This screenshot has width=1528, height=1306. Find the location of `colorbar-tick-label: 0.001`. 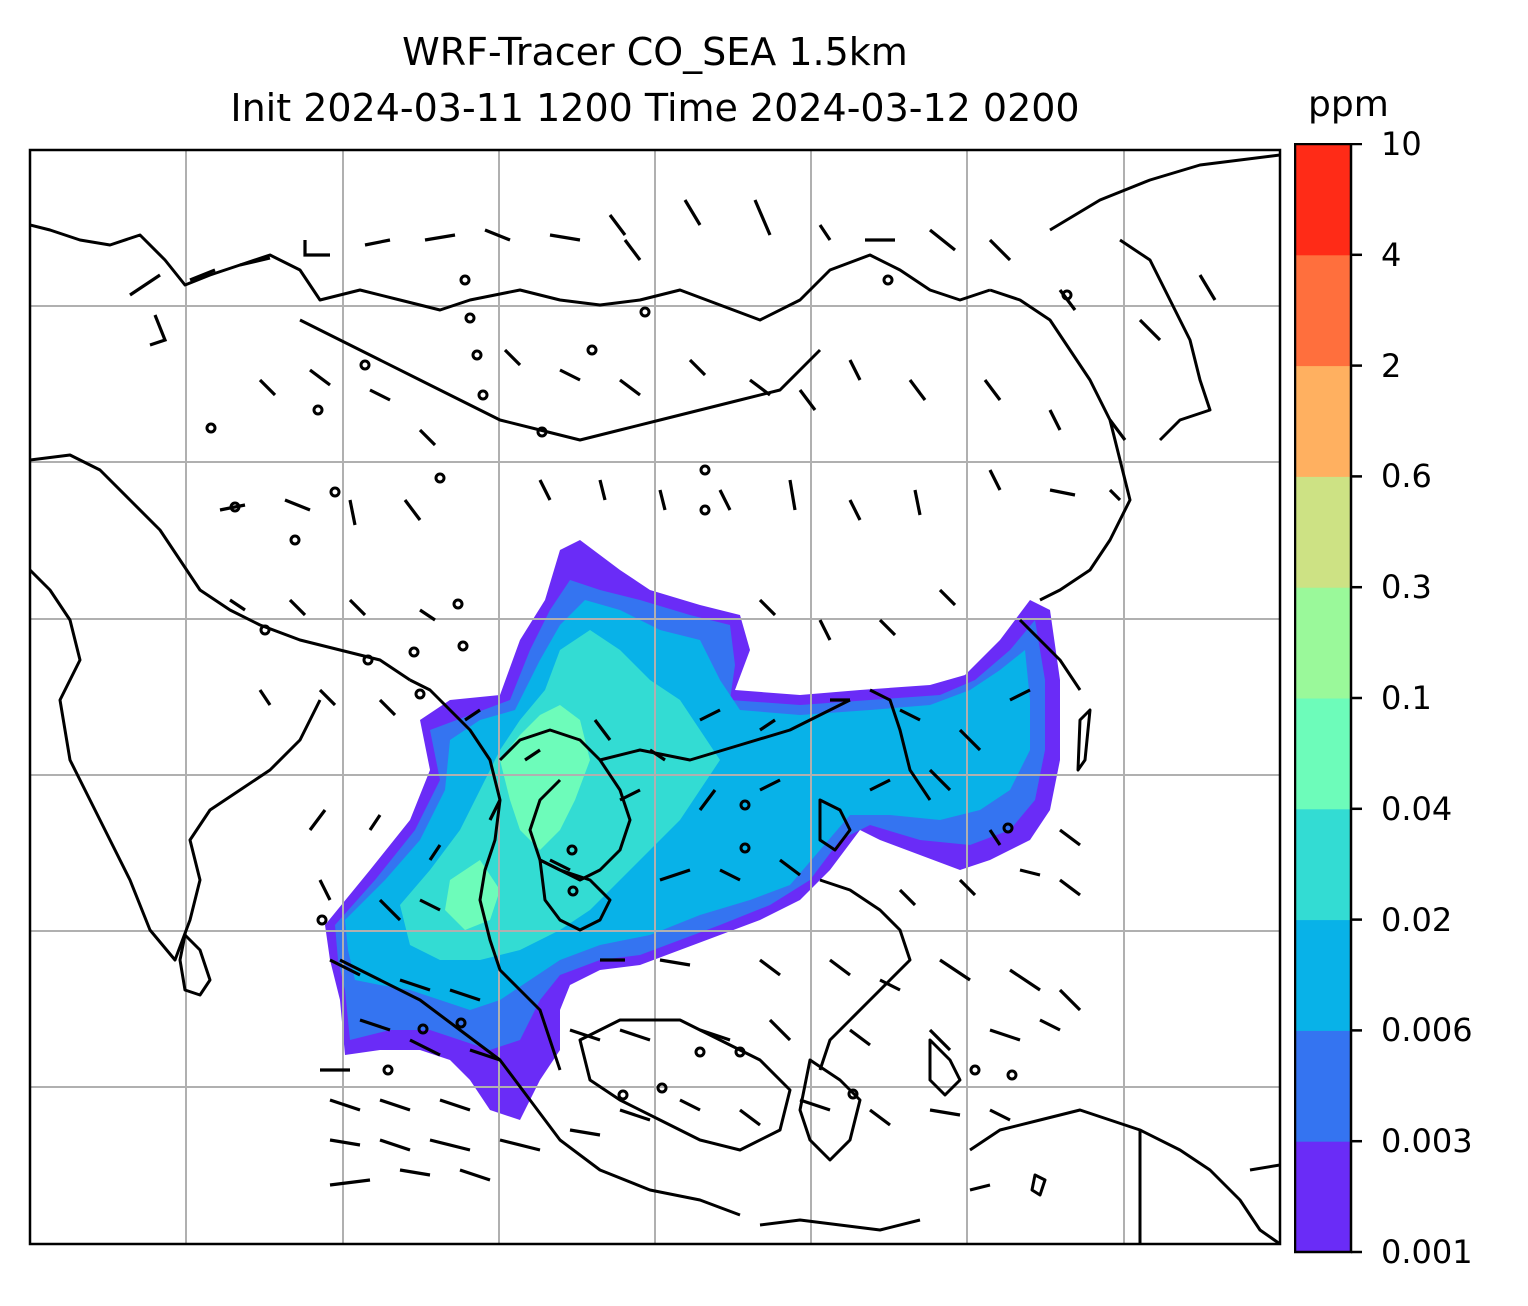

colorbar-tick-label: 0.001 is located at coordinates (1427, 1252).